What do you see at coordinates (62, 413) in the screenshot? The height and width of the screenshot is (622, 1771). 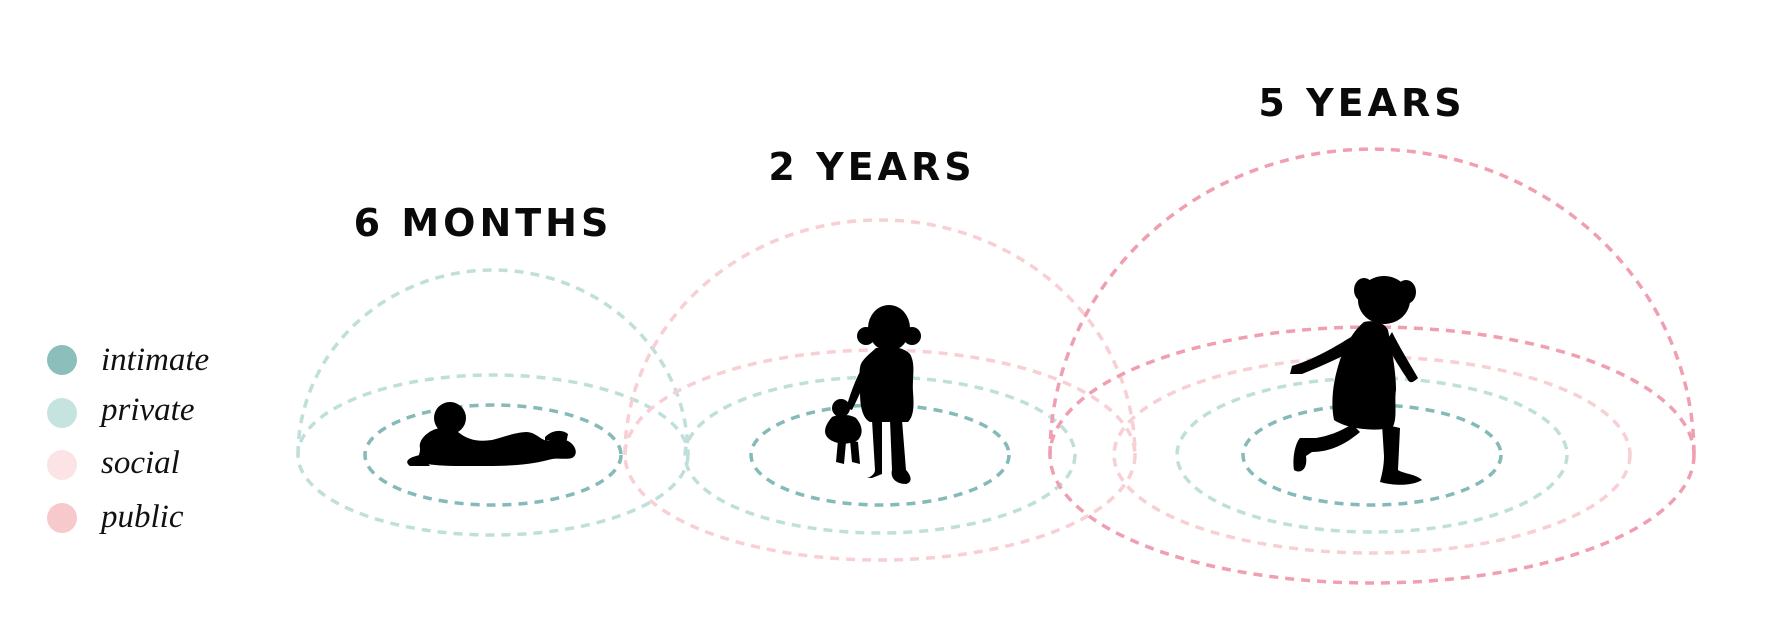 I see `legend-swatch-private` at bounding box center [62, 413].